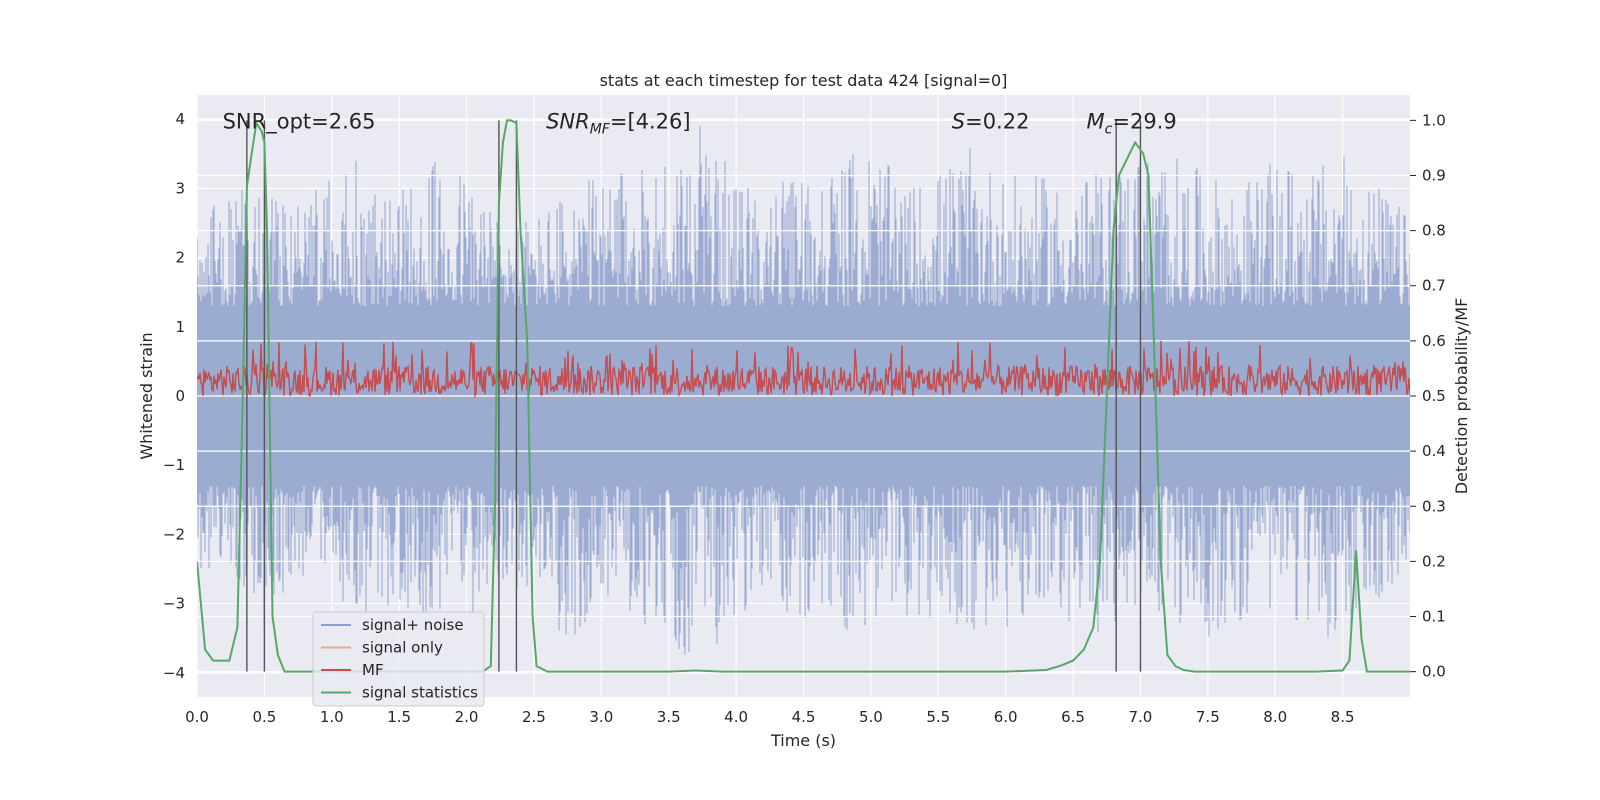  What do you see at coordinates (803, 369) in the screenshot?
I see `mf-series` at bounding box center [803, 369].